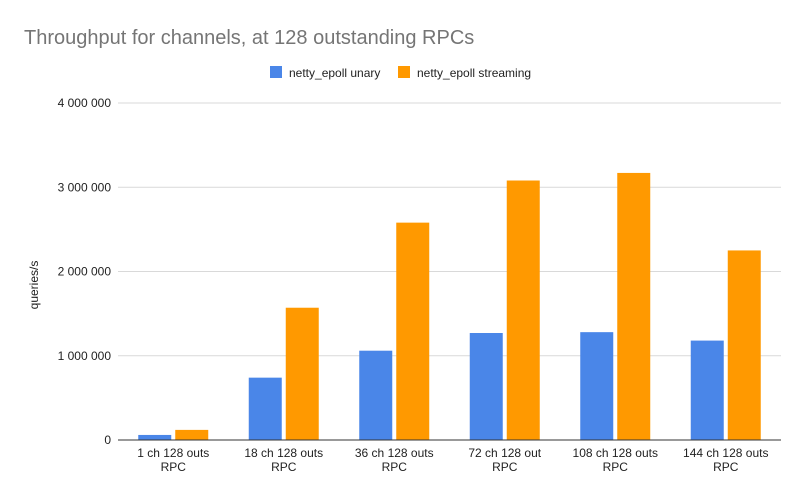 The height and width of the screenshot is (499, 807). Describe the element at coordinates (85, 356) in the screenshot. I see `y-tick-label: 1 000 000` at that location.